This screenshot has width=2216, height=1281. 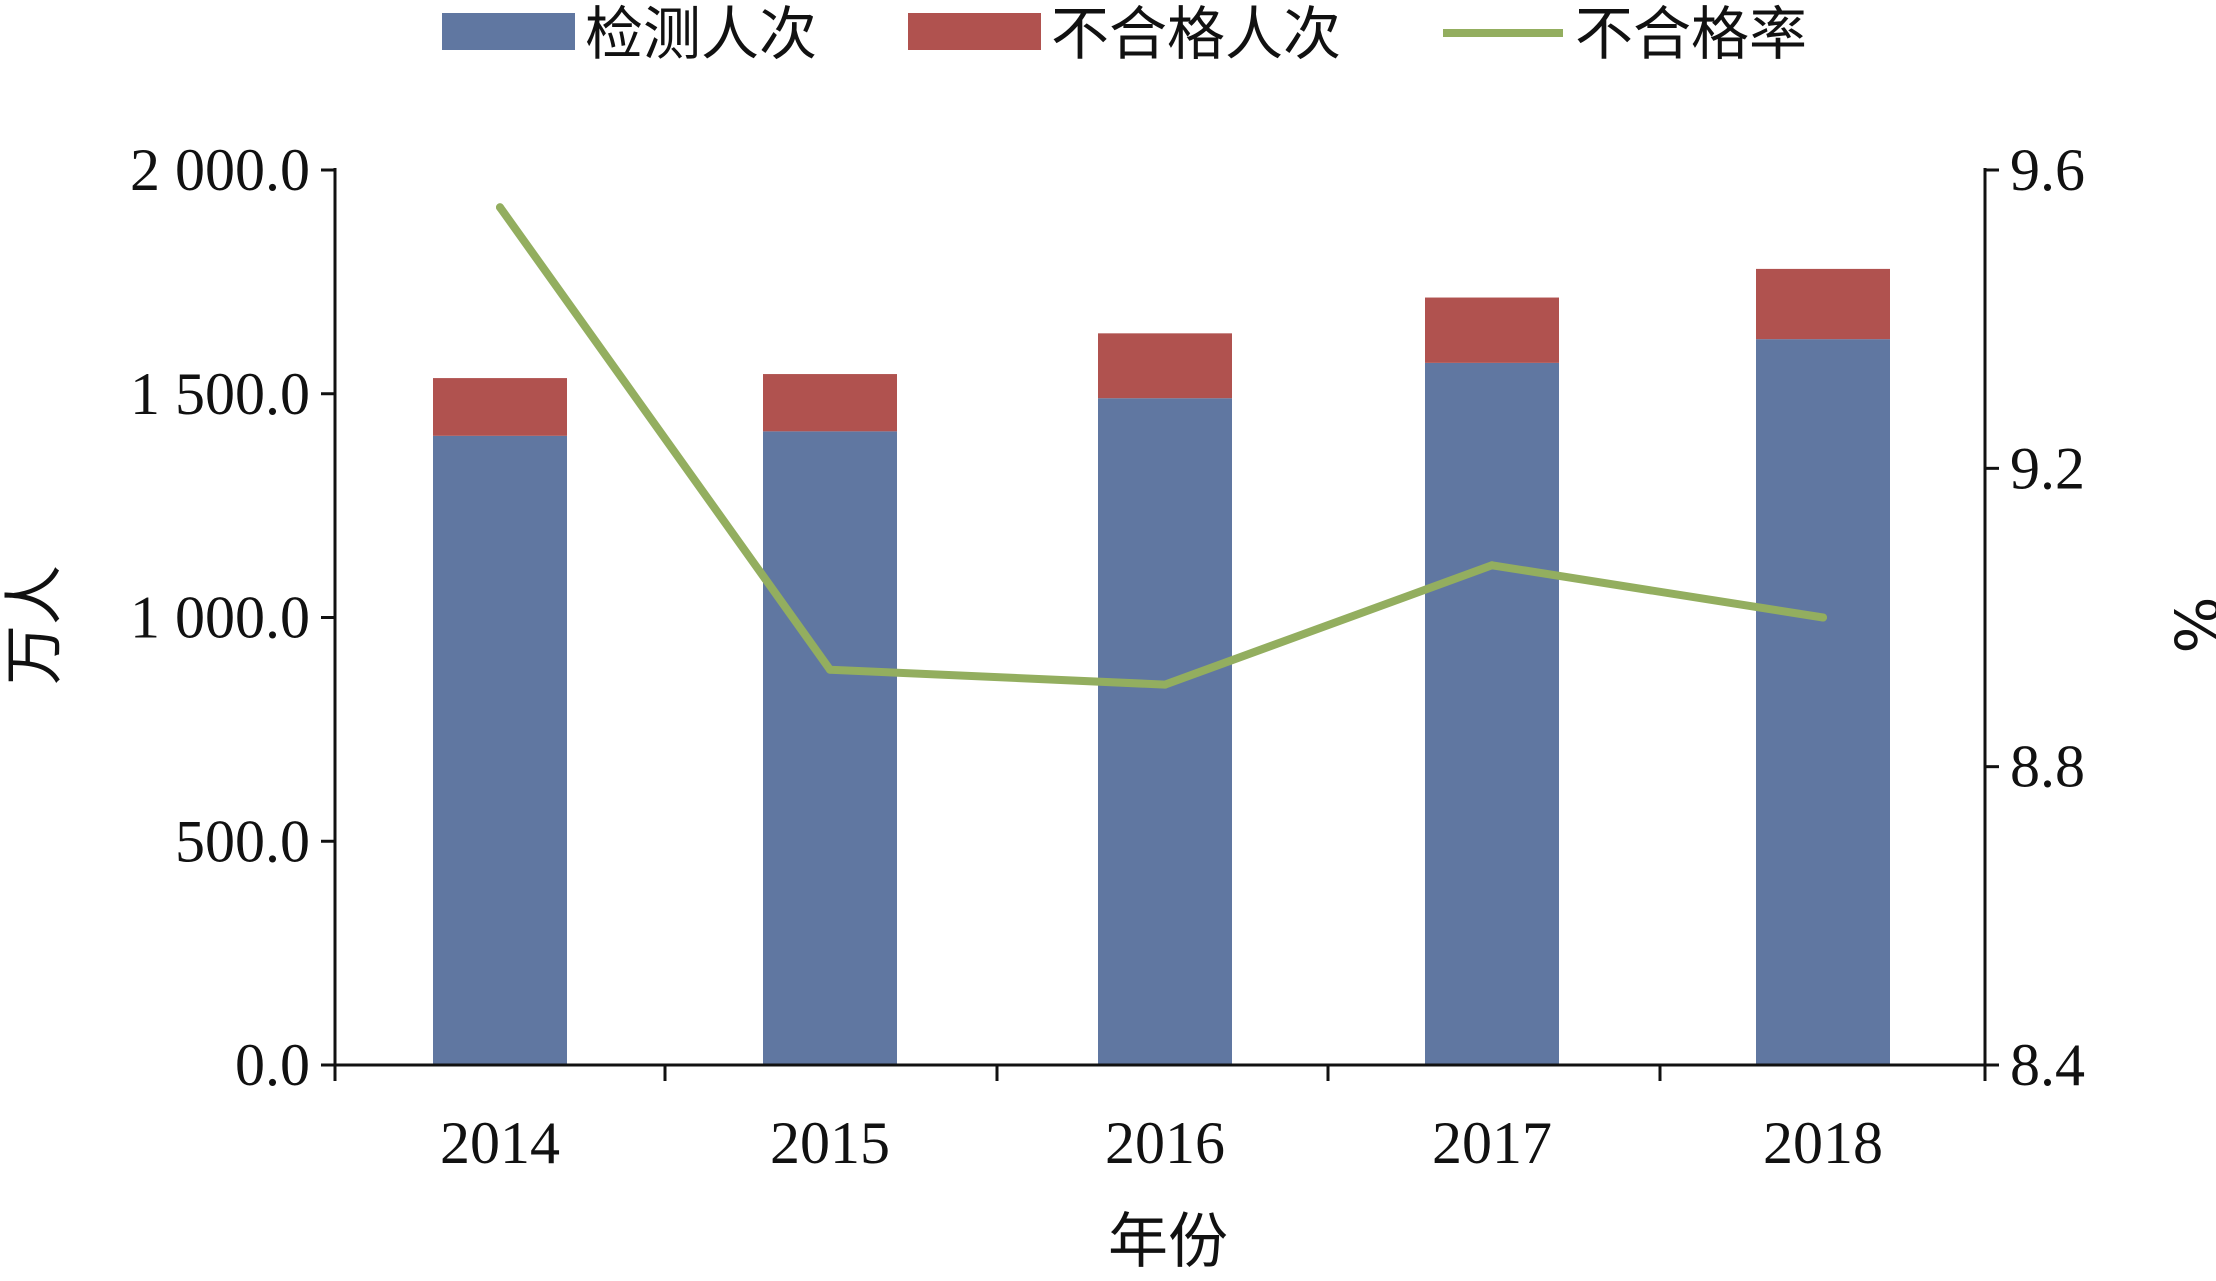 What do you see at coordinates (1165, 684) in the screenshot?
I see `point-fail-rate-2016` at bounding box center [1165, 684].